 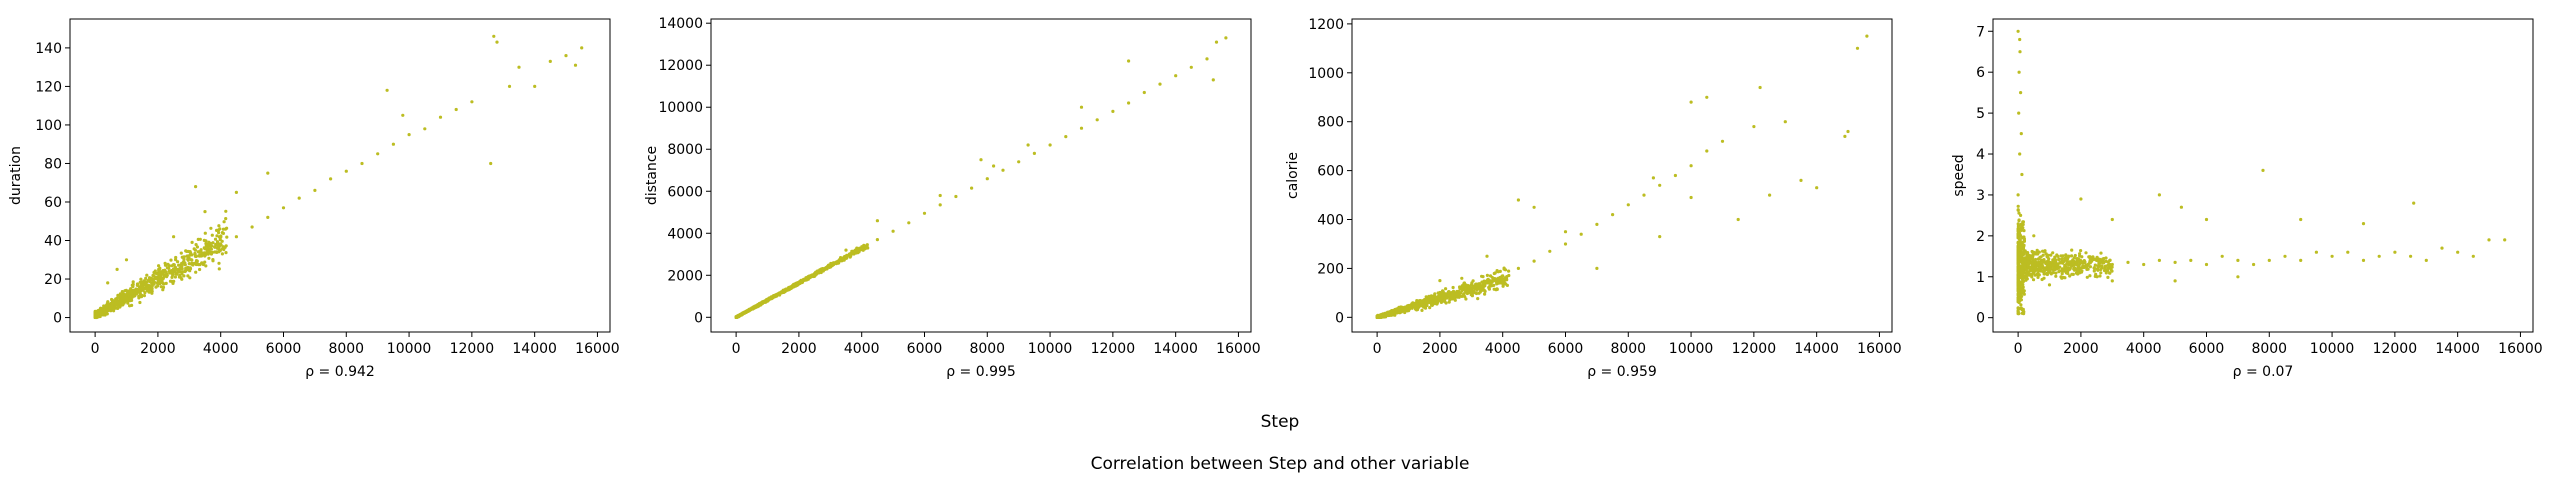 What do you see at coordinates (2263, 372) in the screenshot?
I see `x-axis-label: ρ = 0.07` at bounding box center [2263, 372].